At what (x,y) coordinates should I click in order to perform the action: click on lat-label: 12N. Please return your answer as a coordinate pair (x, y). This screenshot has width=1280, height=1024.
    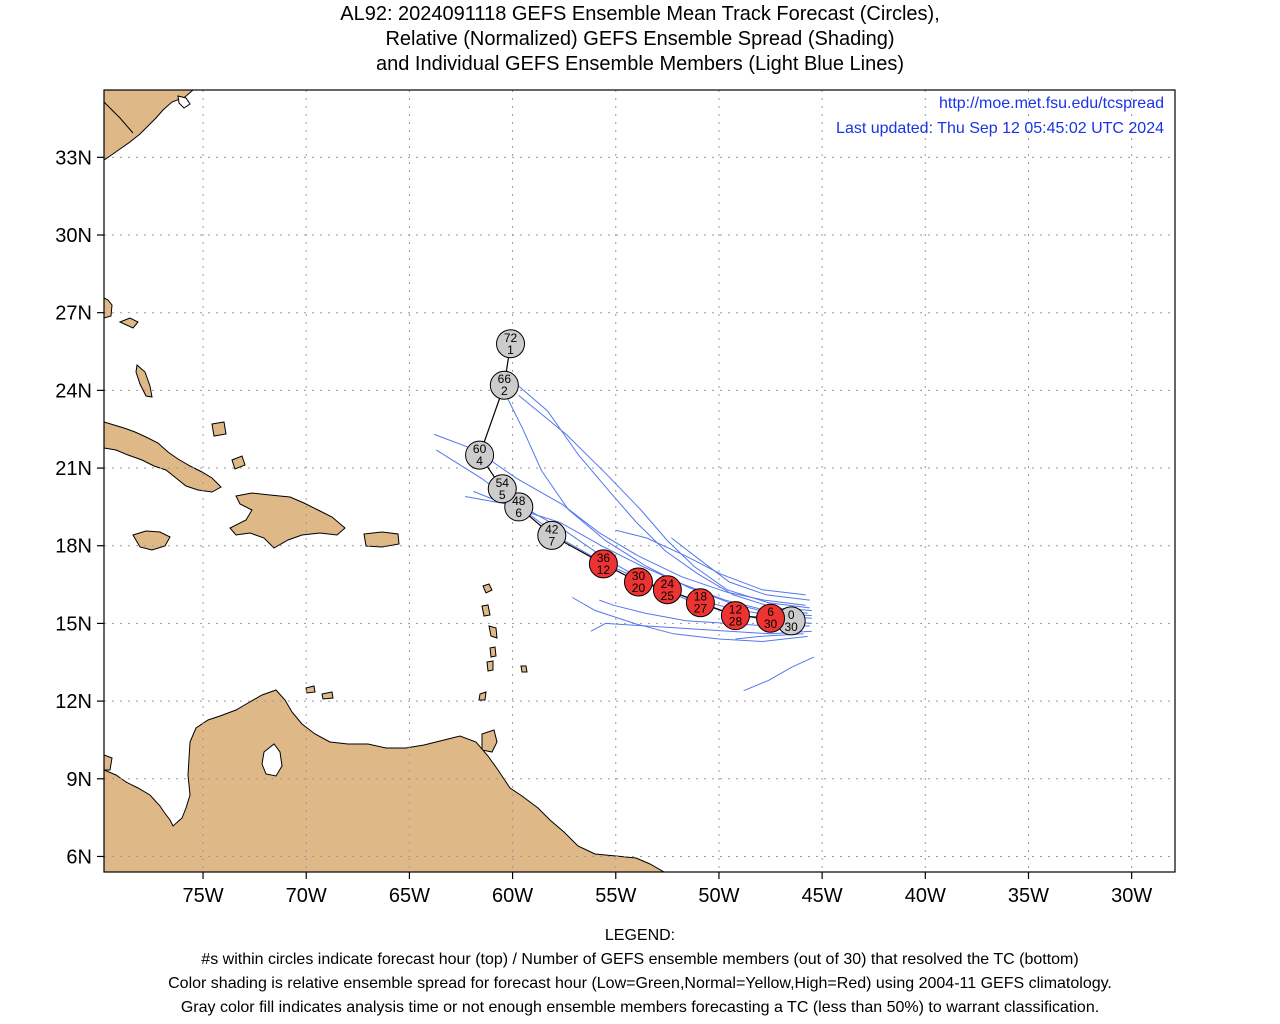
    Looking at the image, I should click on (73, 702).